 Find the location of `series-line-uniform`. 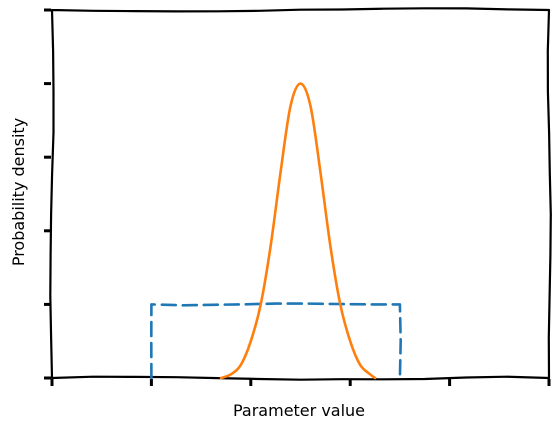

series-line-uniform is located at coordinates (276, 341).